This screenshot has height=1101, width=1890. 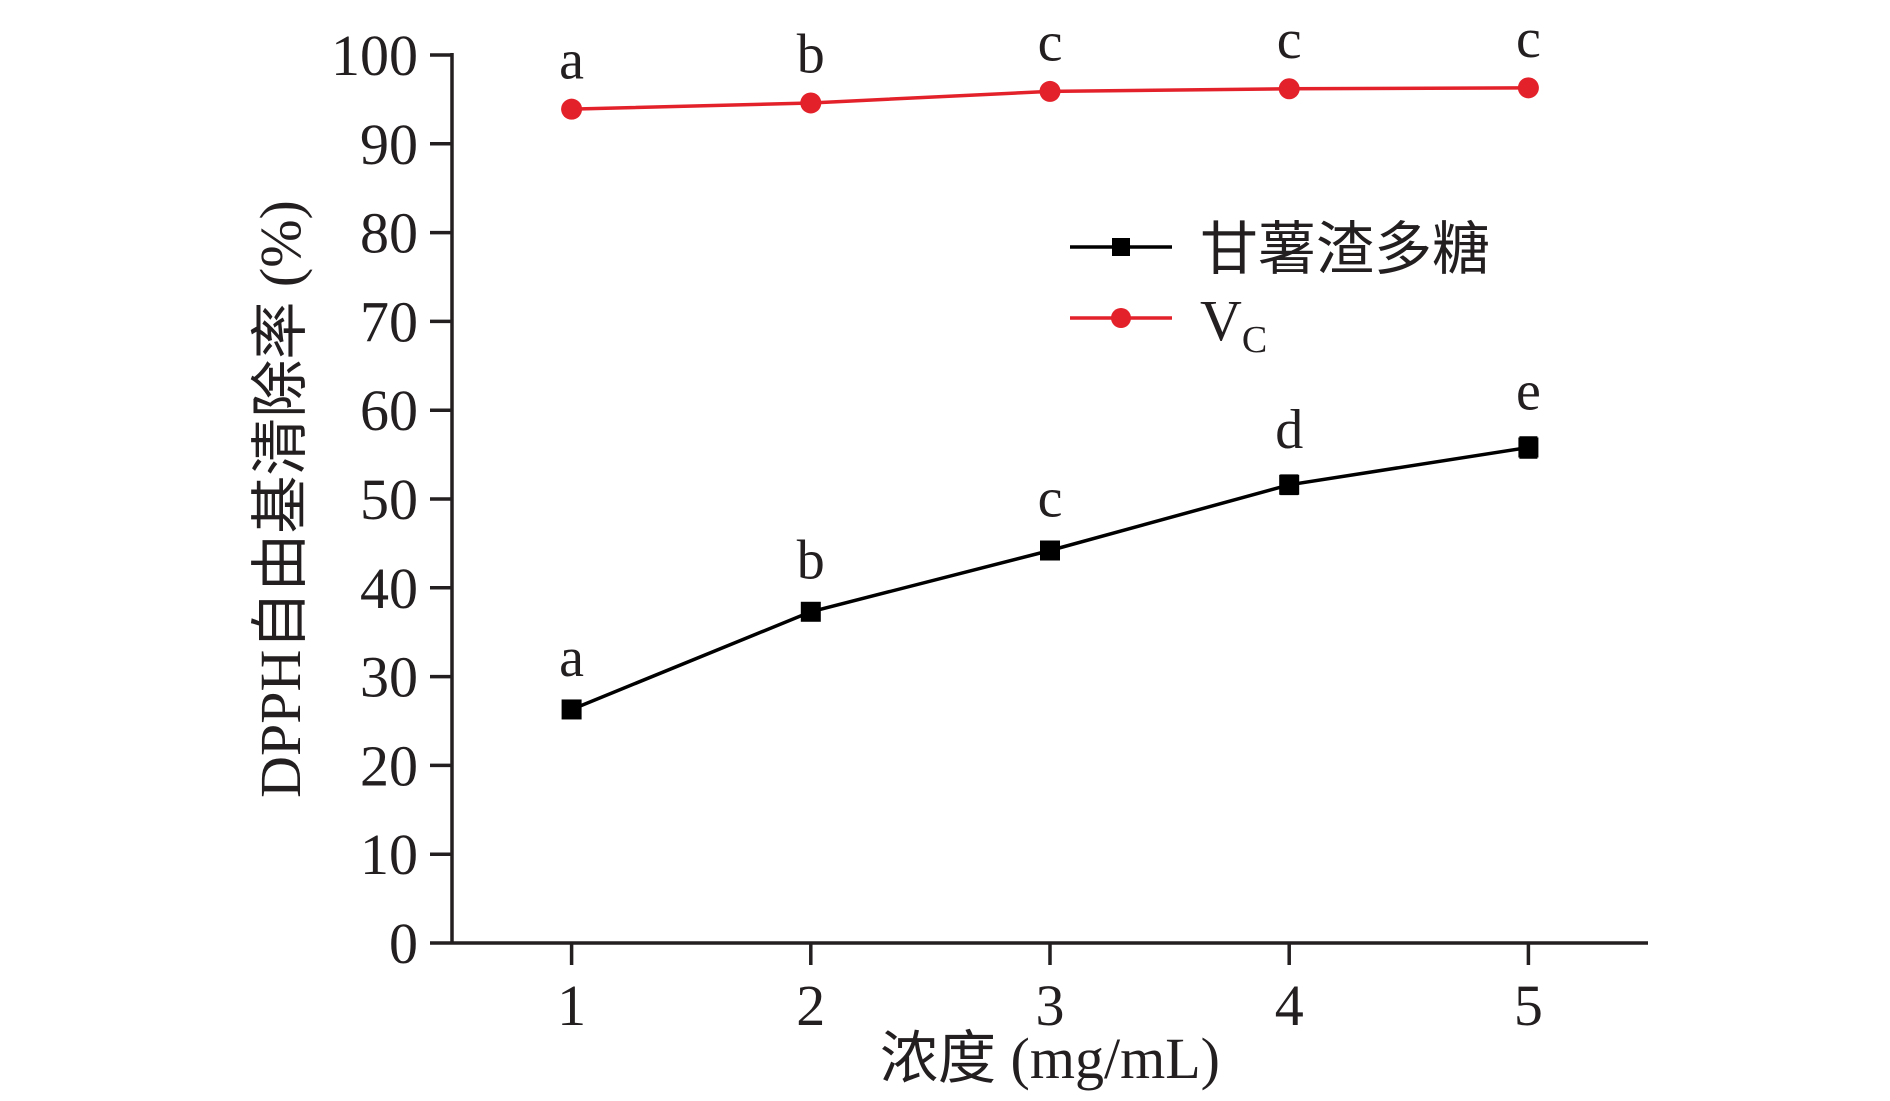 What do you see at coordinates (389, 144) in the screenshot?
I see `y-tick-label: 90` at bounding box center [389, 144].